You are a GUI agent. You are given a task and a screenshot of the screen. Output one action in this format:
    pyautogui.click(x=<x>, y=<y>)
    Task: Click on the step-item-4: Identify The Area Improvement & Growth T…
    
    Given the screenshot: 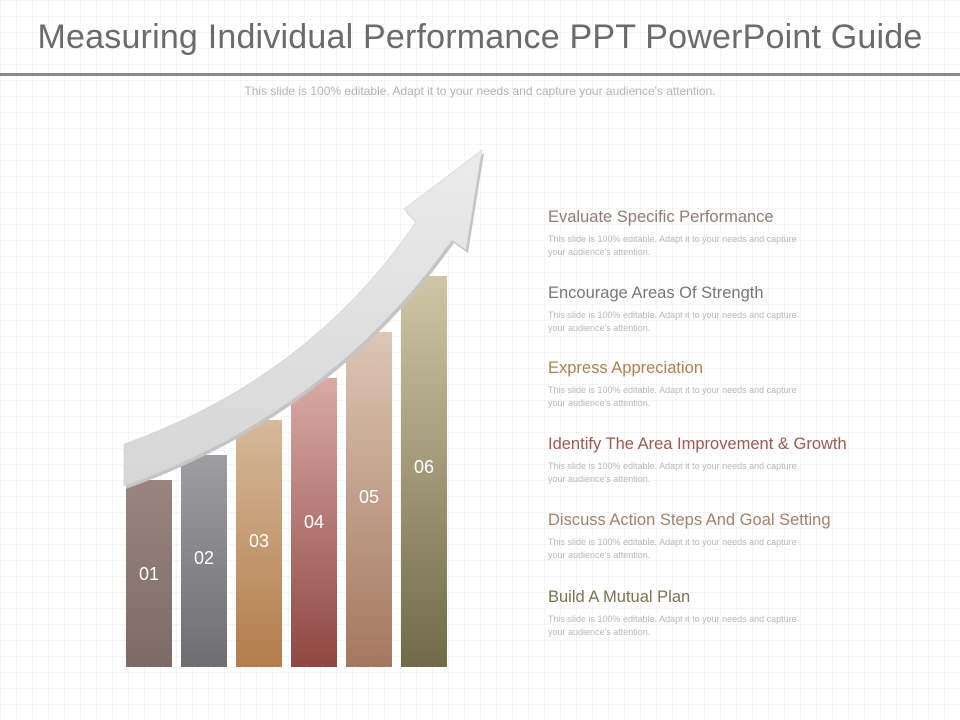 What is the action you would take?
    pyautogui.click(x=748, y=460)
    